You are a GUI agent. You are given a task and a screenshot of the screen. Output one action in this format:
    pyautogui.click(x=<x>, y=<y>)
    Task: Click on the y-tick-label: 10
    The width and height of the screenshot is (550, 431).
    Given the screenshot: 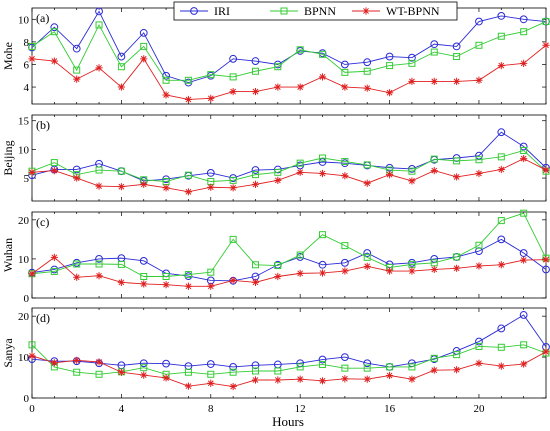 What is the action you would take?
    pyautogui.click(x=24, y=358)
    